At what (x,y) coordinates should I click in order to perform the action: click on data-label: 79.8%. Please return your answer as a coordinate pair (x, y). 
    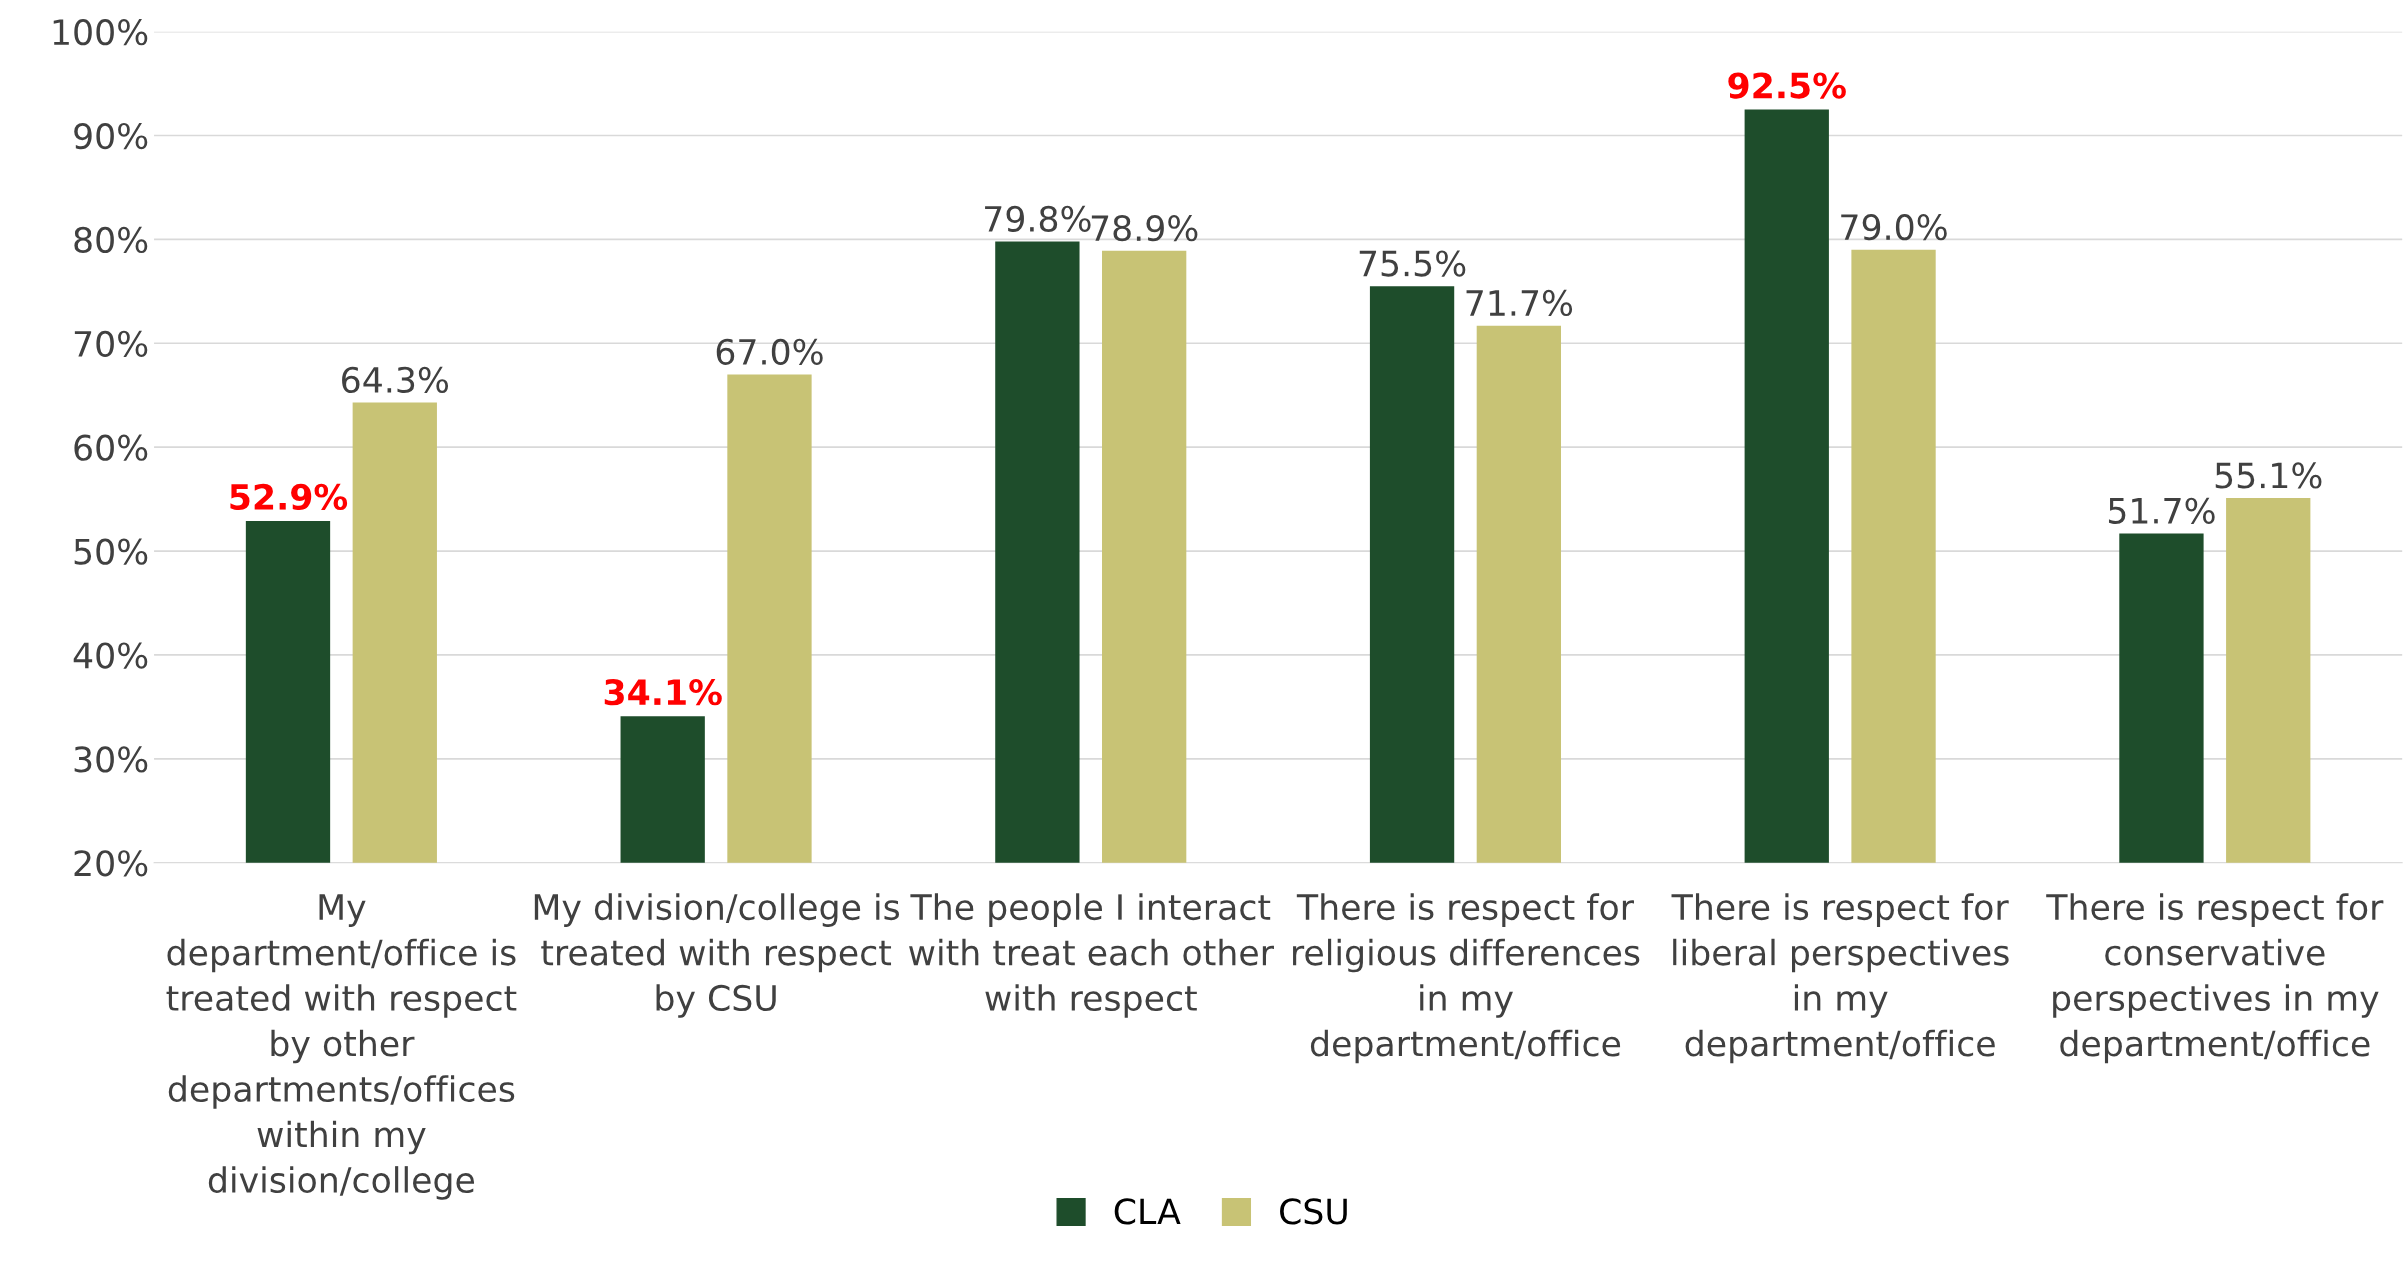
    Looking at the image, I should click on (1038, 218).